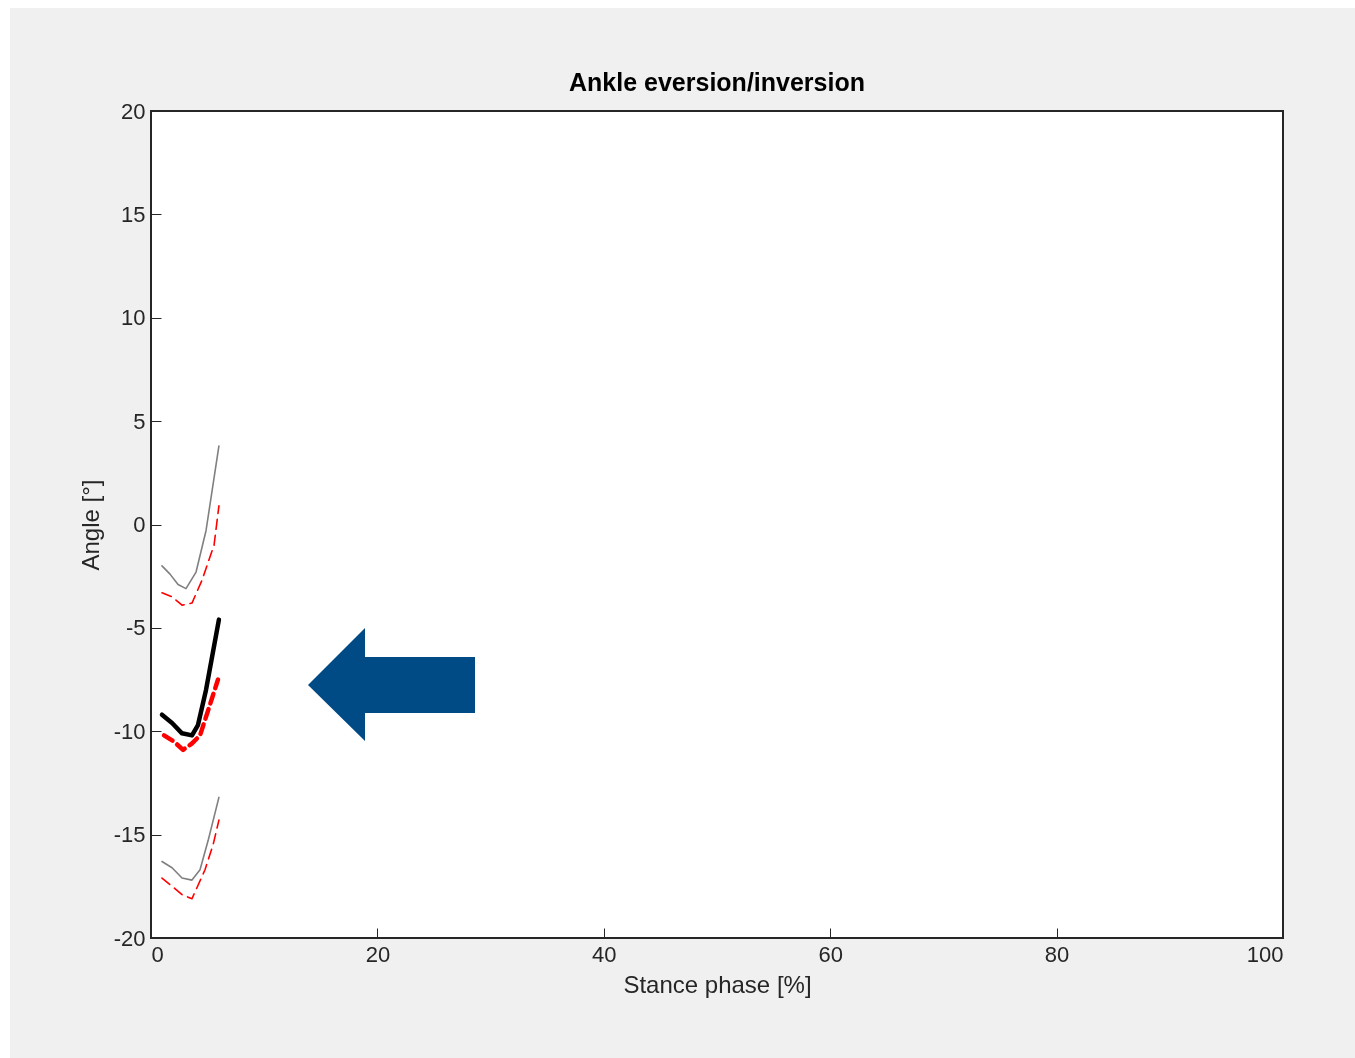 Image resolution: width=1355 pixels, height=1058 pixels. I want to click on y-tick-label: -15, so click(129, 835).